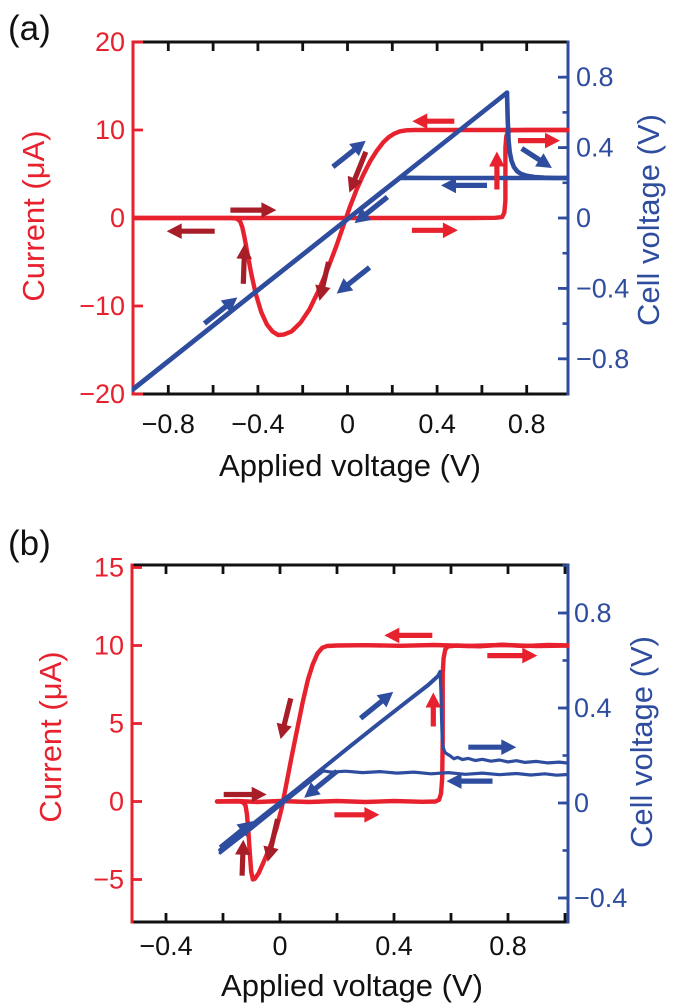 Image resolution: width=679 pixels, height=1005 pixels. What do you see at coordinates (110, 42) in the screenshot?
I see `panel-a-left-tick-label: 20` at bounding box center [110, 42].